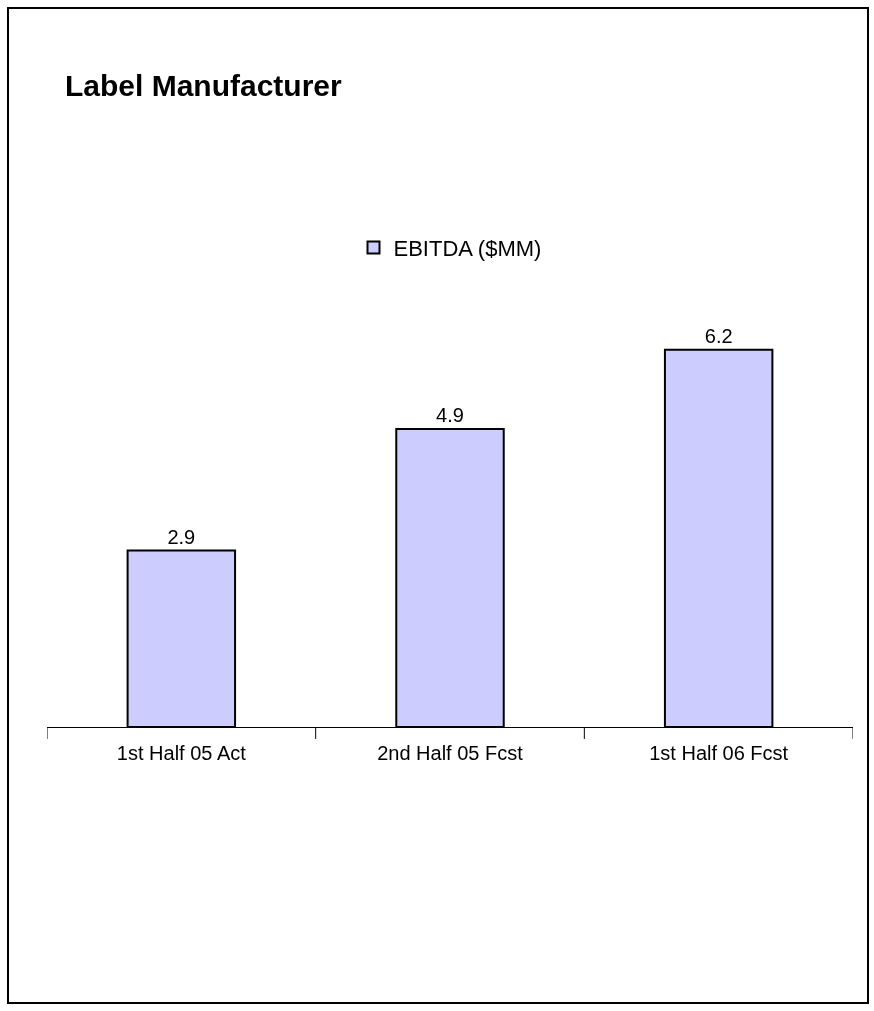 The image size is (874, 1011). I want to click on data-label: 6.2, so click(718, 335).